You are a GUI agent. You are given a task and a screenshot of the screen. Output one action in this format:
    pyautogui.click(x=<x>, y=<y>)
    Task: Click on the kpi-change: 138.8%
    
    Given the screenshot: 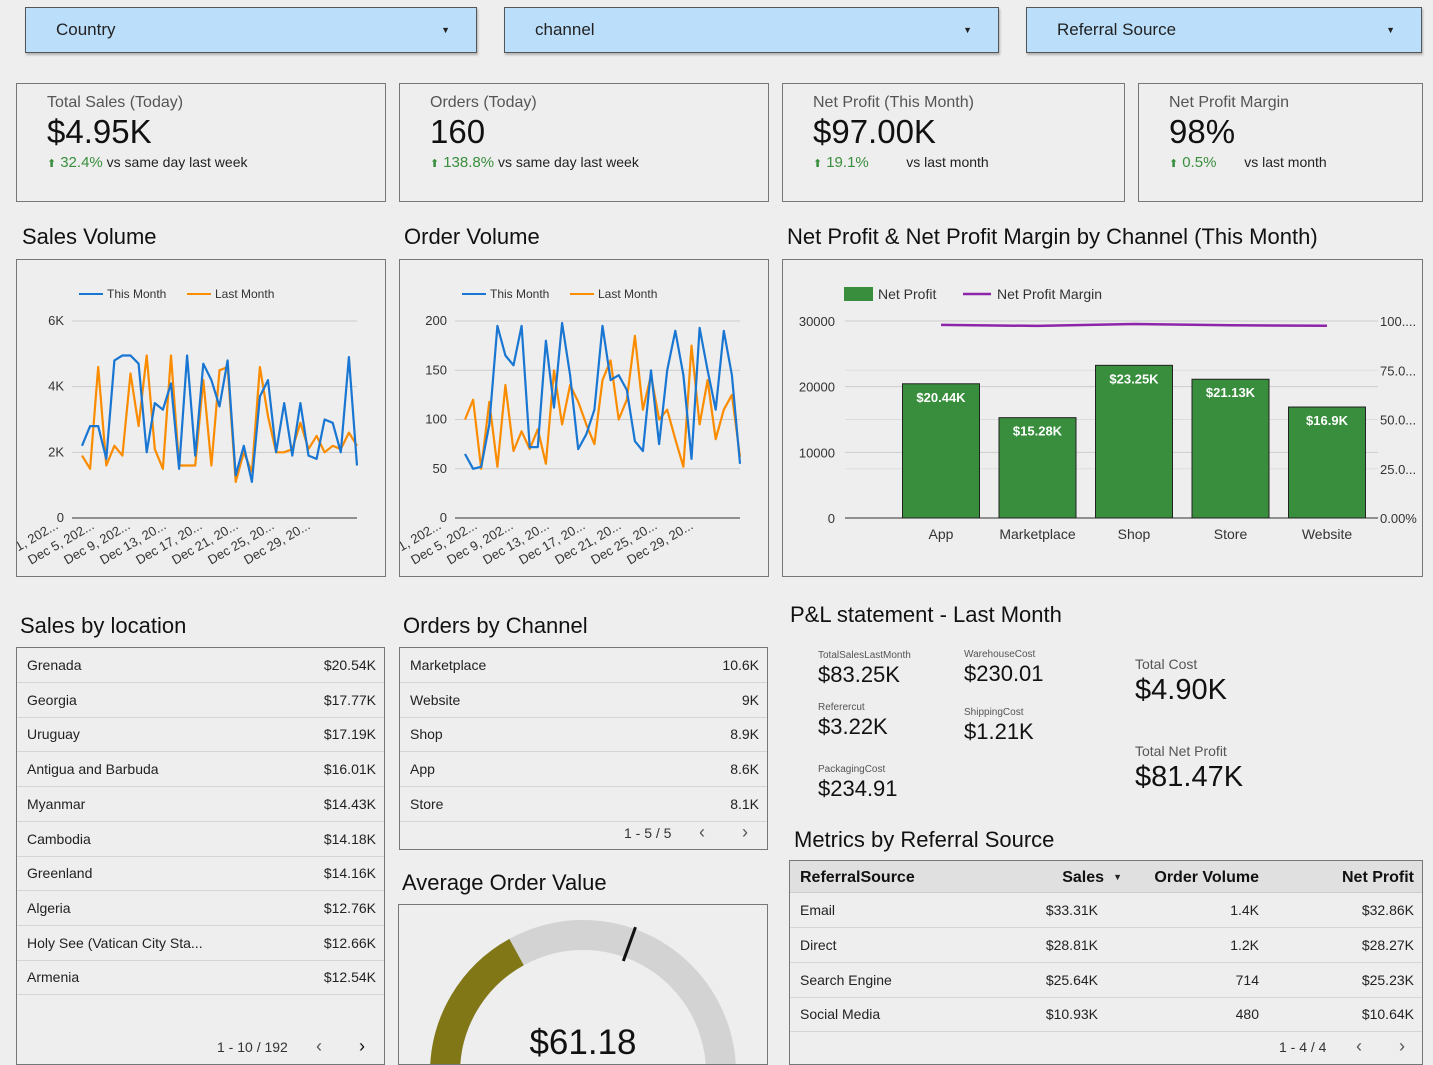 What is the action you would take?
    pyautogui.click(x=469, y=162)
    